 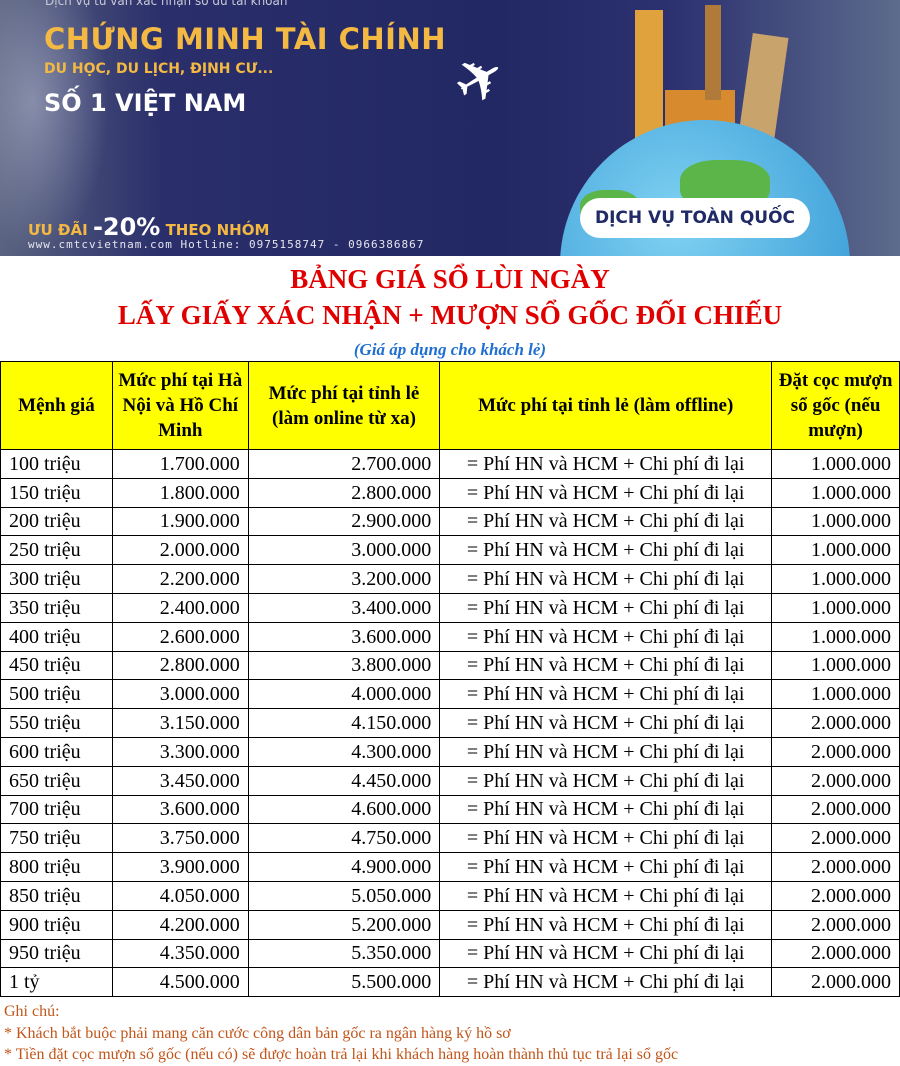 What do you see at coordinates (344, 405) in the screenshot?
I see `header-fee-online: Mức phí tại tỉnh lẻ (làm online từ xa)` at bounding box center [344, 405].